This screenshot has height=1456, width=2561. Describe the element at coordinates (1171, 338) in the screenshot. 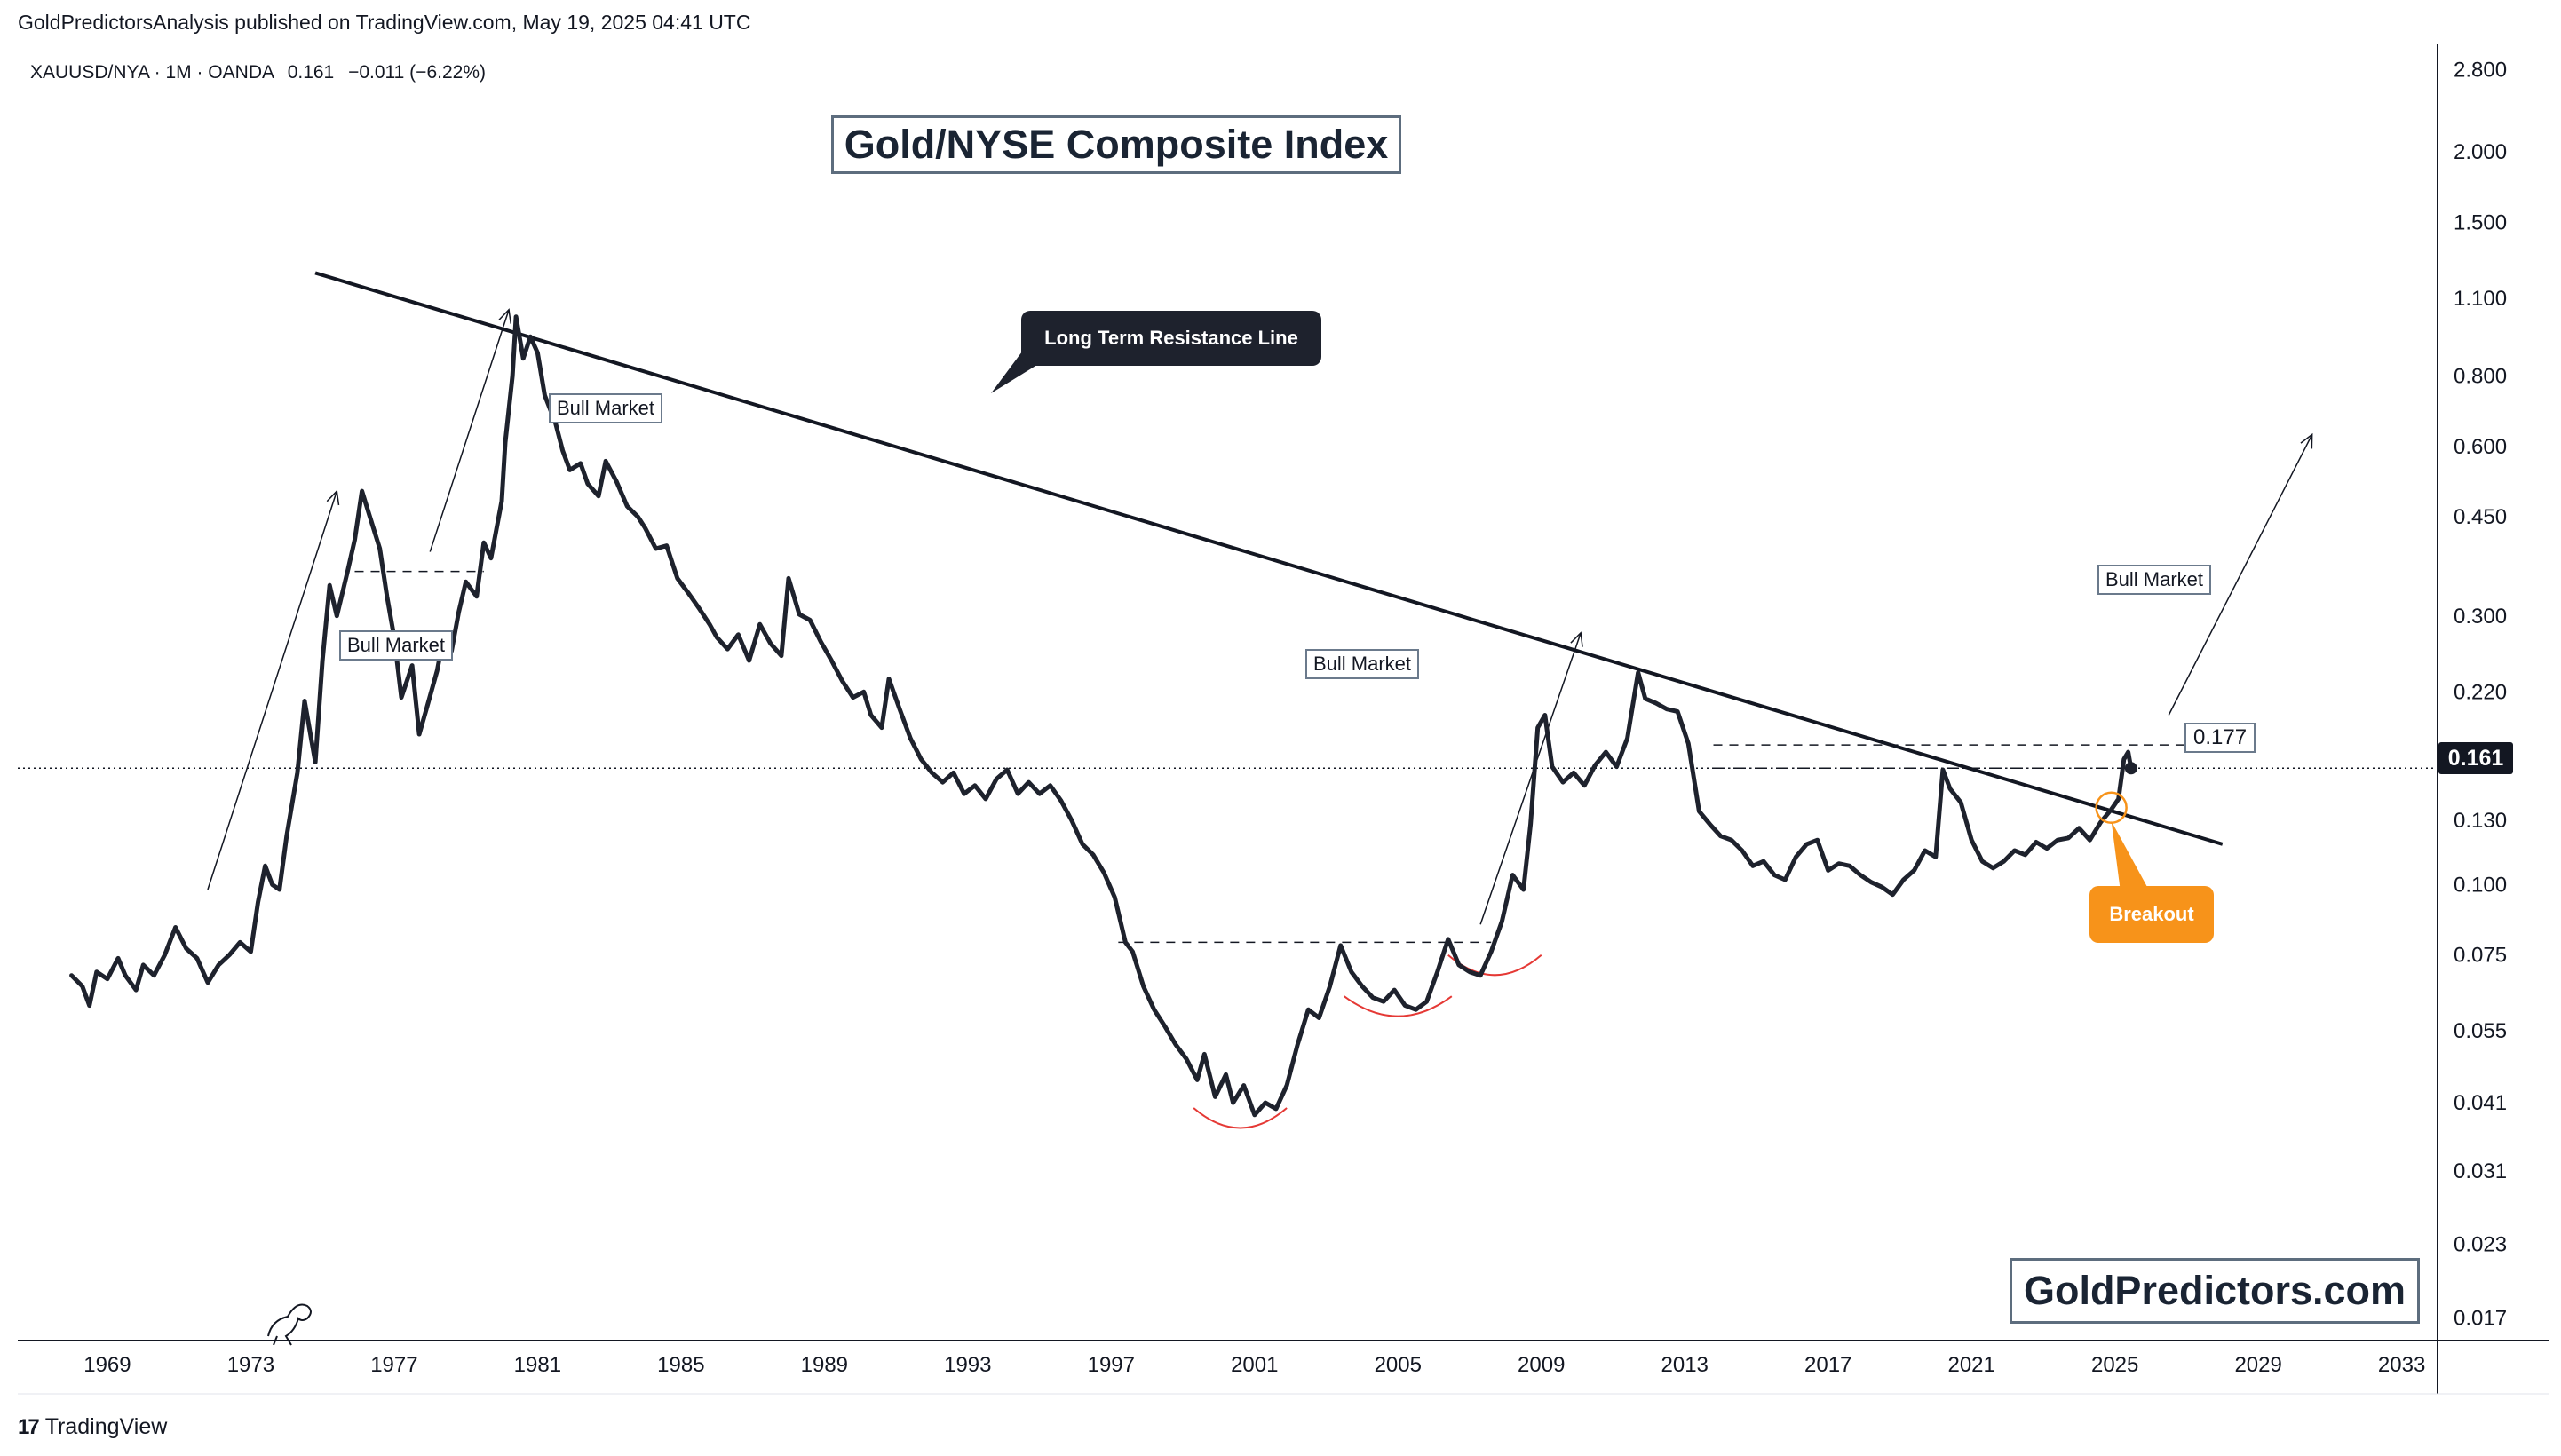

I see `resistance-line-callout: Long Term Resistance Line` at that location.